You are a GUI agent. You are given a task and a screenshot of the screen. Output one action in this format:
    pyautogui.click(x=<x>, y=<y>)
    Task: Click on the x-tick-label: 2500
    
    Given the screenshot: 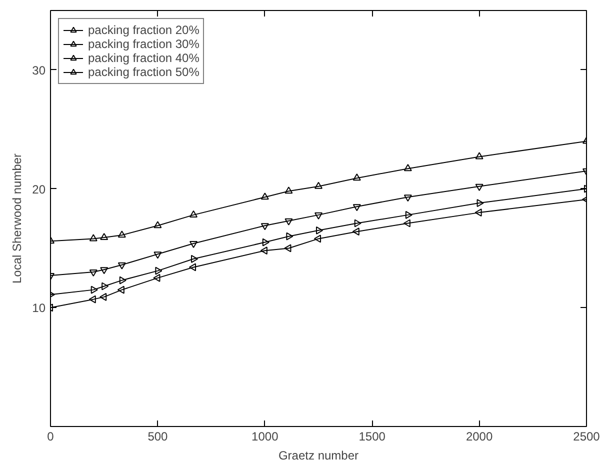 What is the action you would take?
    pyautogui.click(x=586, y=437)
    